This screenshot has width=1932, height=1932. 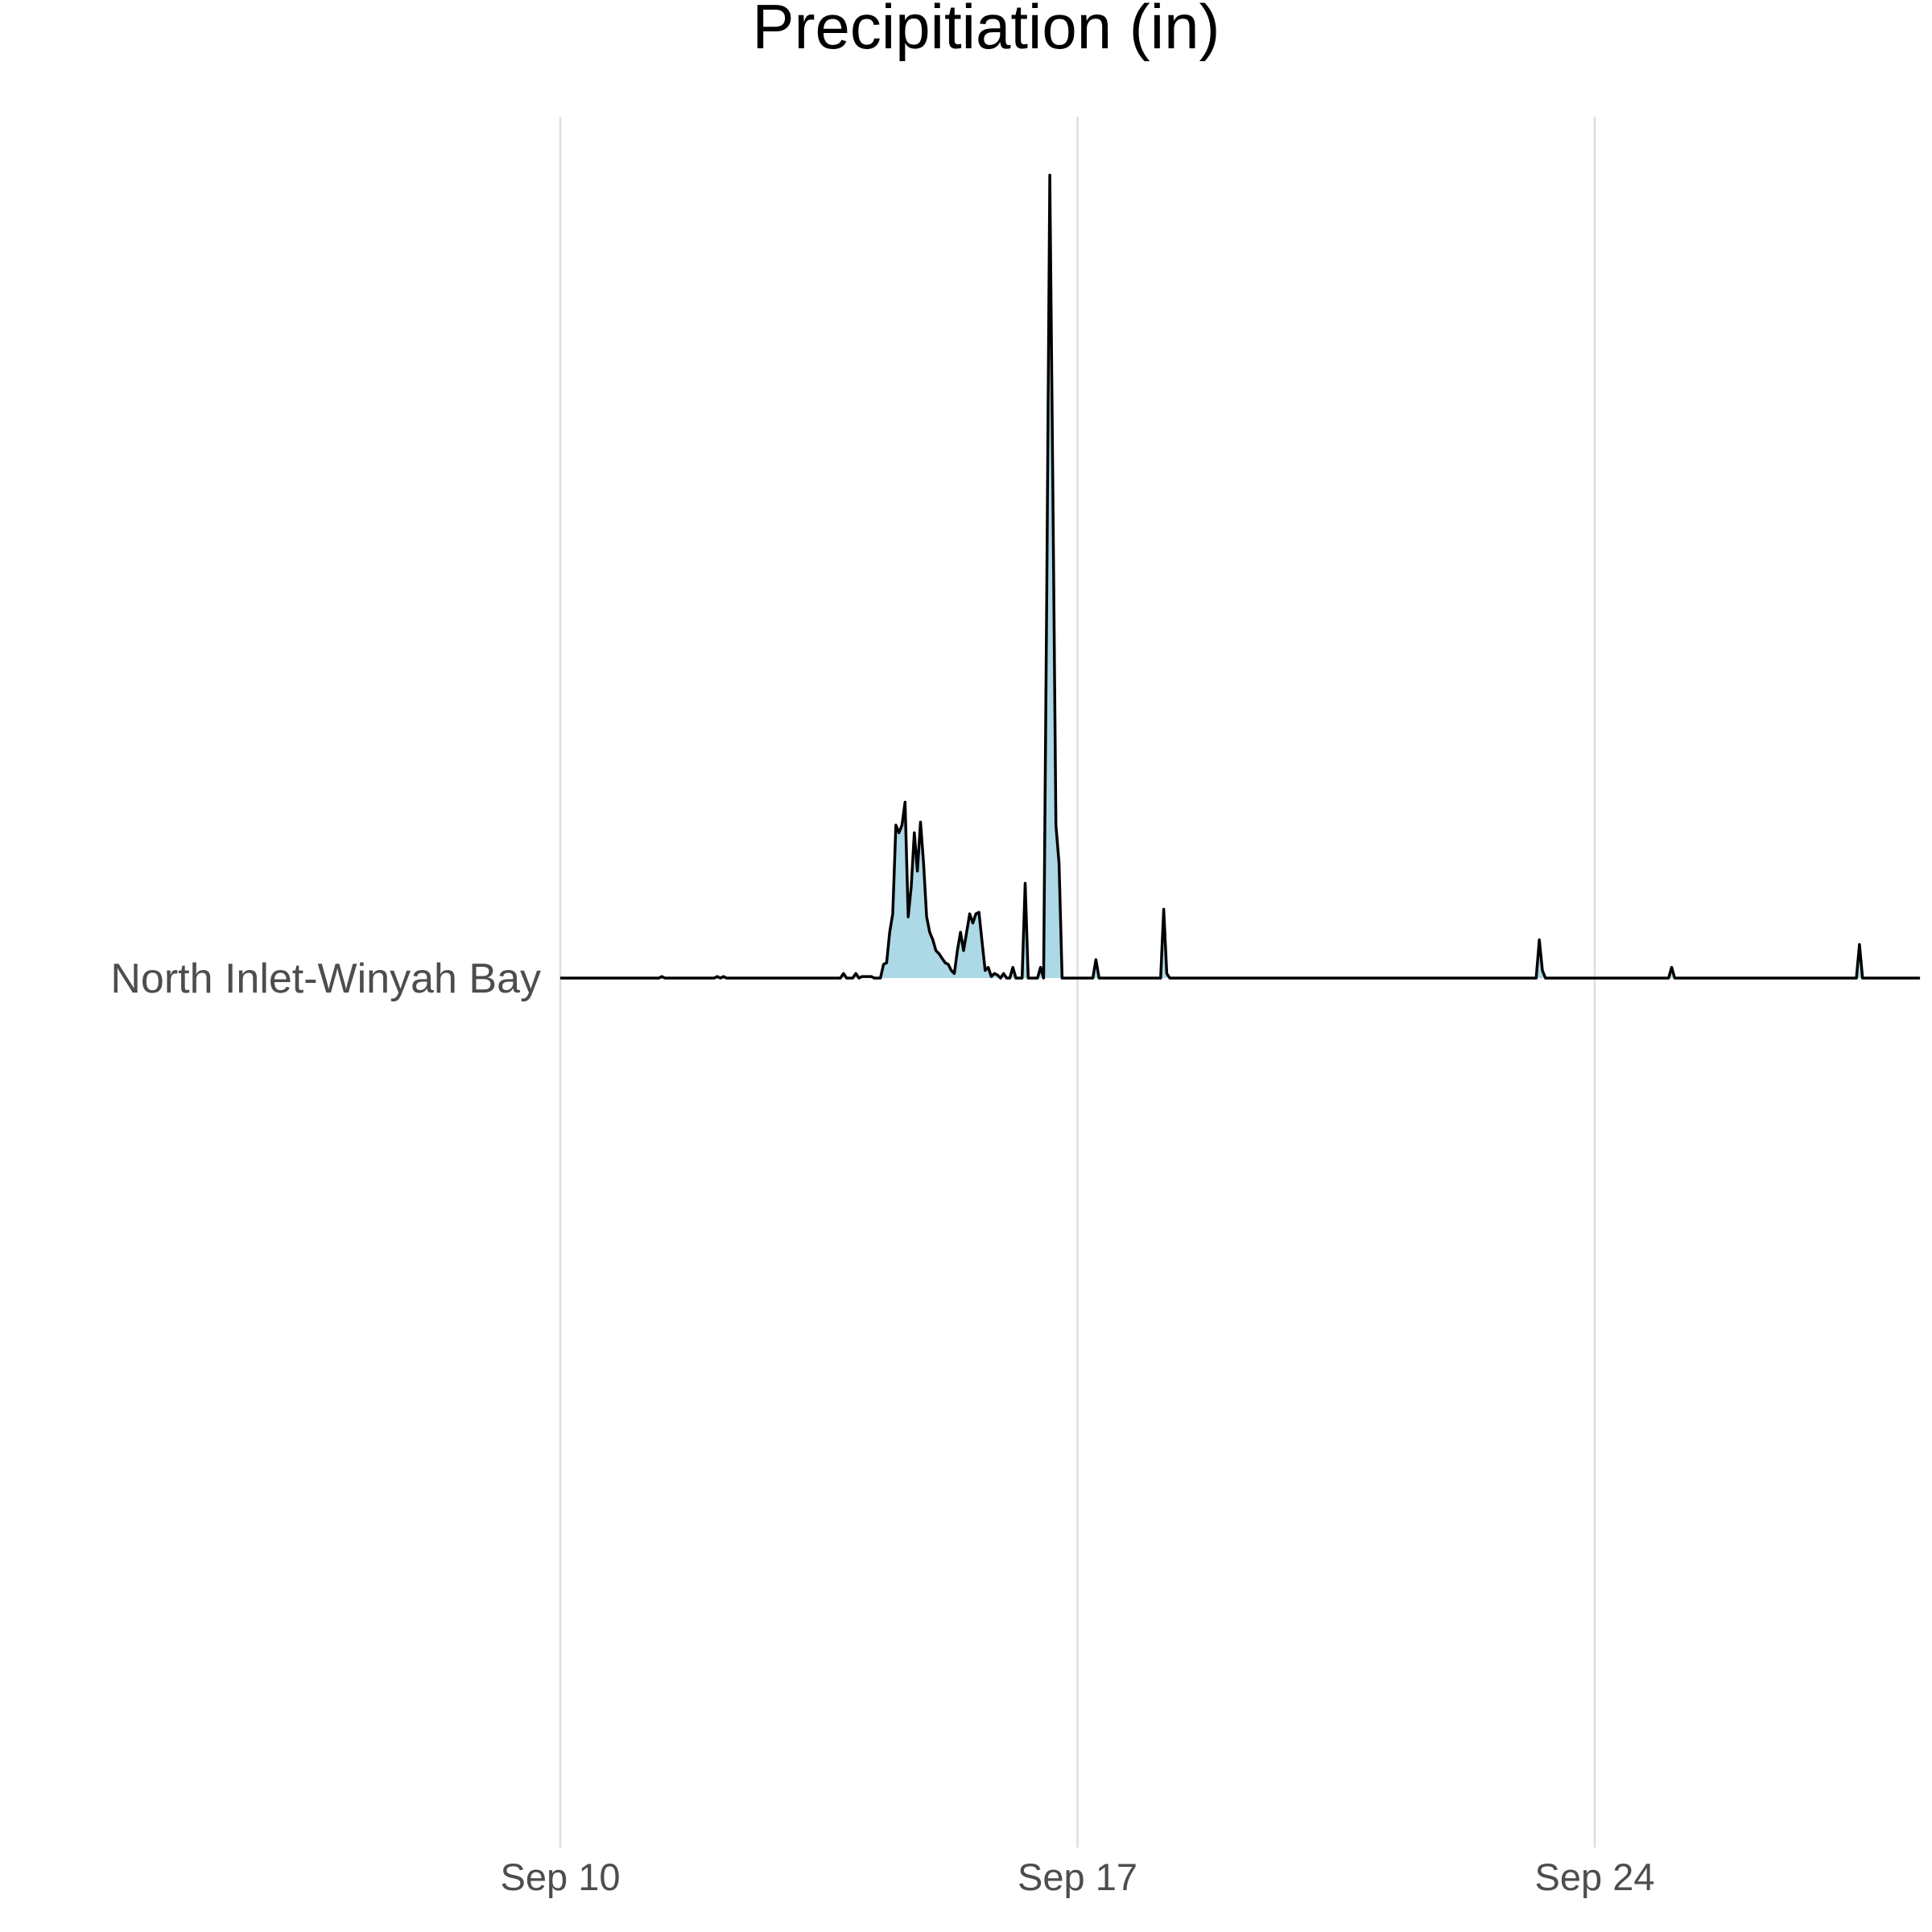 I want to click on y-category-label: North Inlet-Winyah Bay, so click(x=325, y=979).